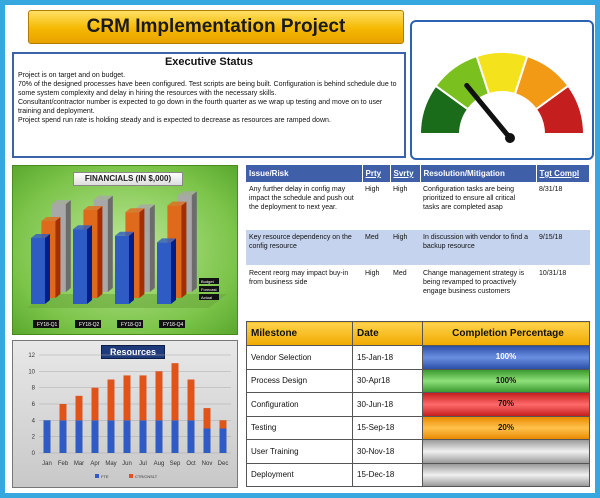 This screenshot has height=498, width=600. Describe the element at coordinates (206, 297) in the screenshot. I see `legend-label: Actual` at that location.